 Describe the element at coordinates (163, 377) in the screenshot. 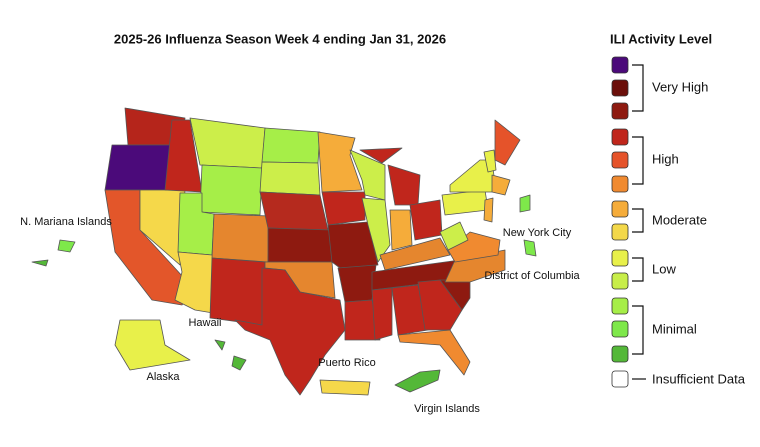

I see `region-label: Alaska` at that location.